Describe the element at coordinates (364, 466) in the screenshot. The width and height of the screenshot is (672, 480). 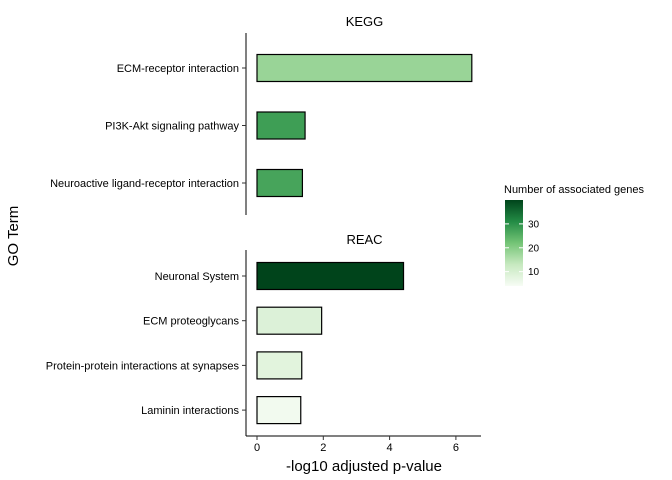
I see `x-axis-title: -log10 adjusted p-value` at that location.